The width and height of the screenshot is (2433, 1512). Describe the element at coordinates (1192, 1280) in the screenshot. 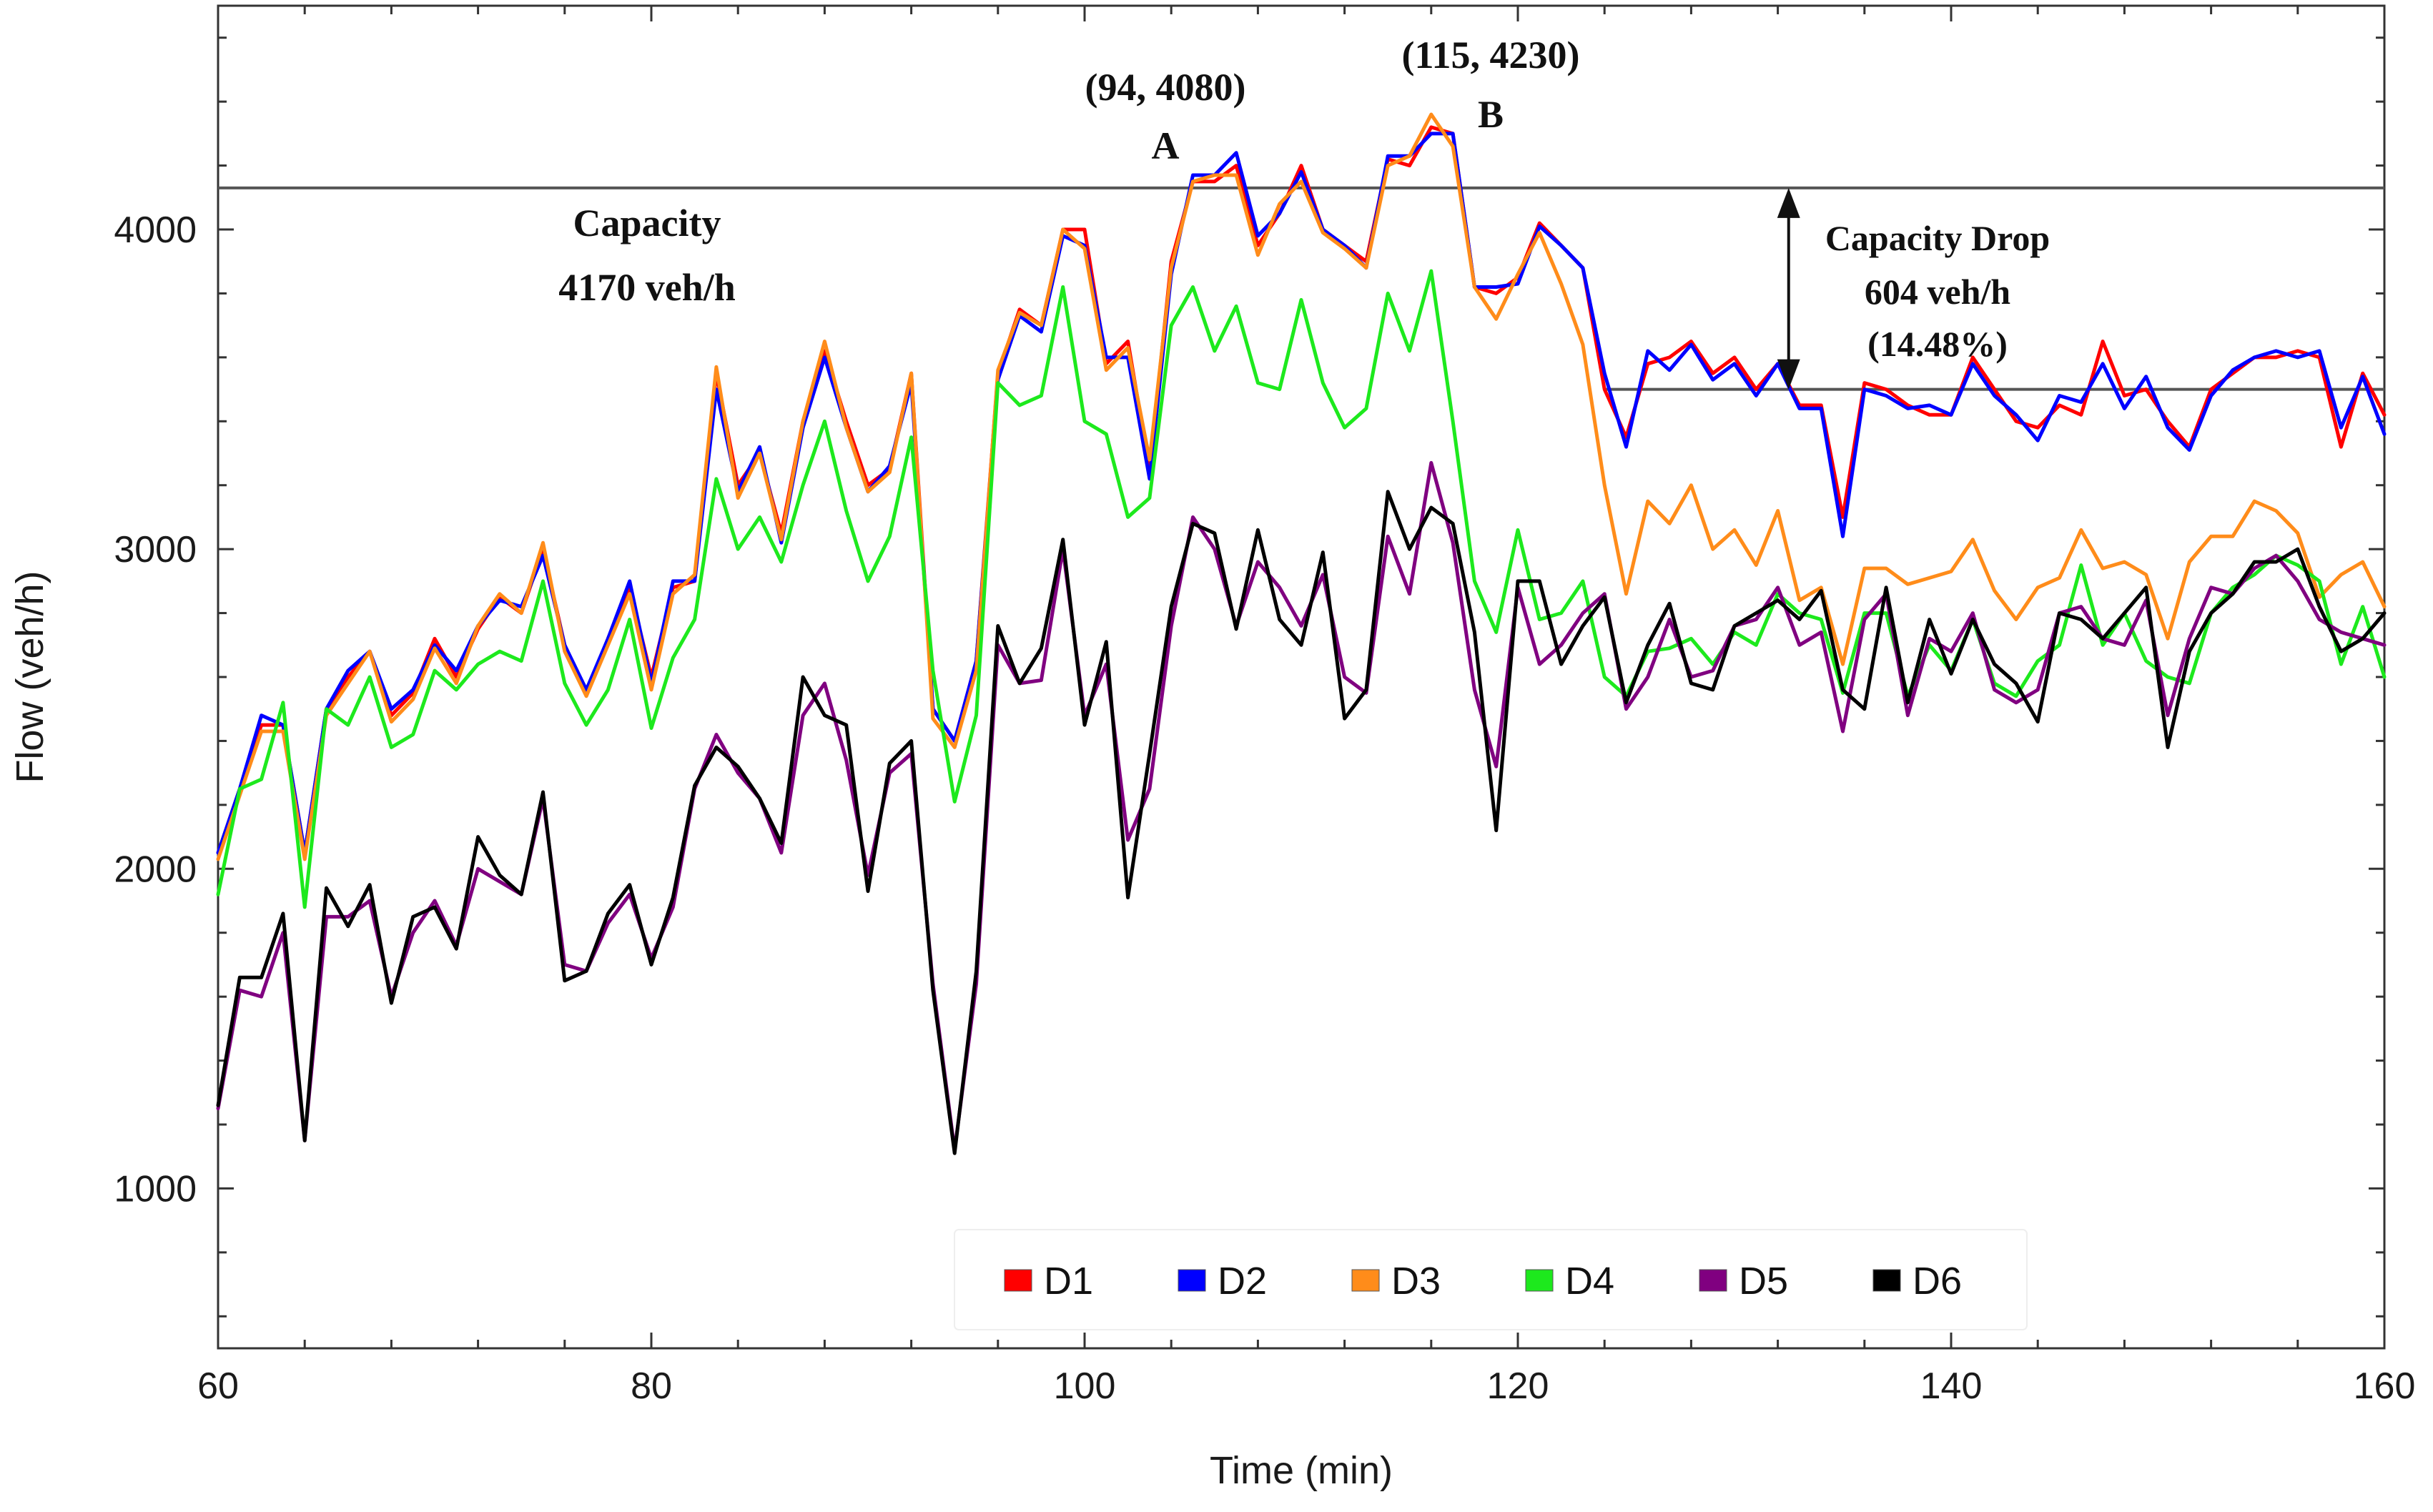

I see `legend-swatch-d2` at that location.